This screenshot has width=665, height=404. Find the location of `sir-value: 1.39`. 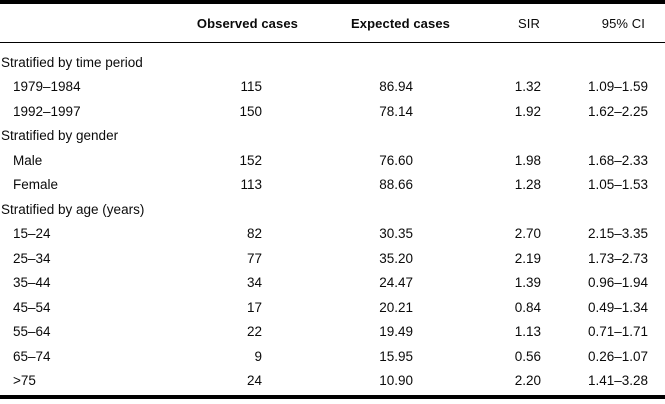

sir-value: 1.39 is located at coordinates (527, 283).